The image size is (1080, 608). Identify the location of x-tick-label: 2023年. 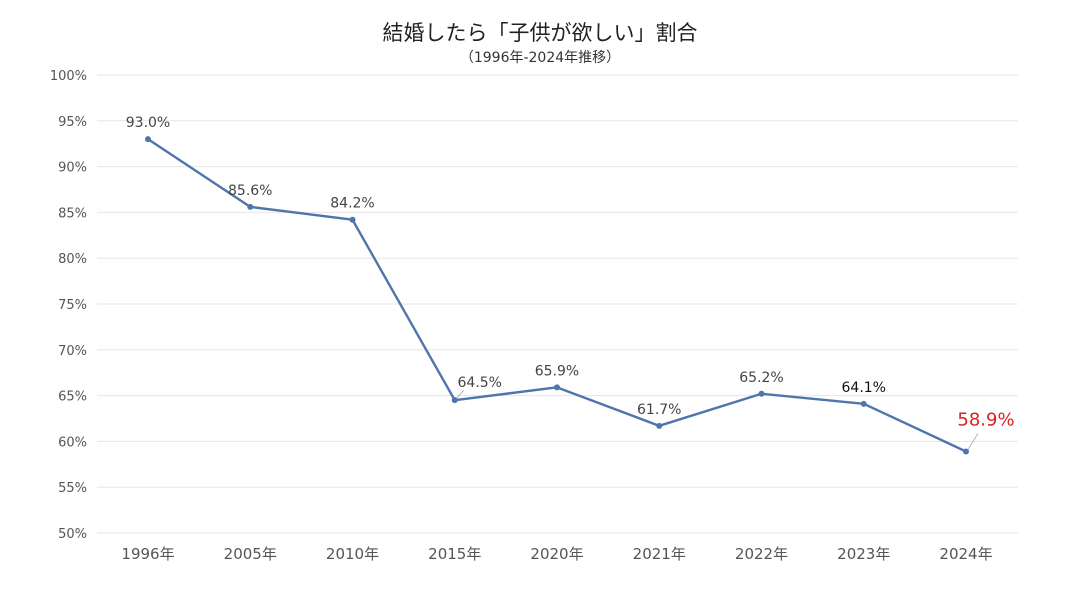
(863, 554).